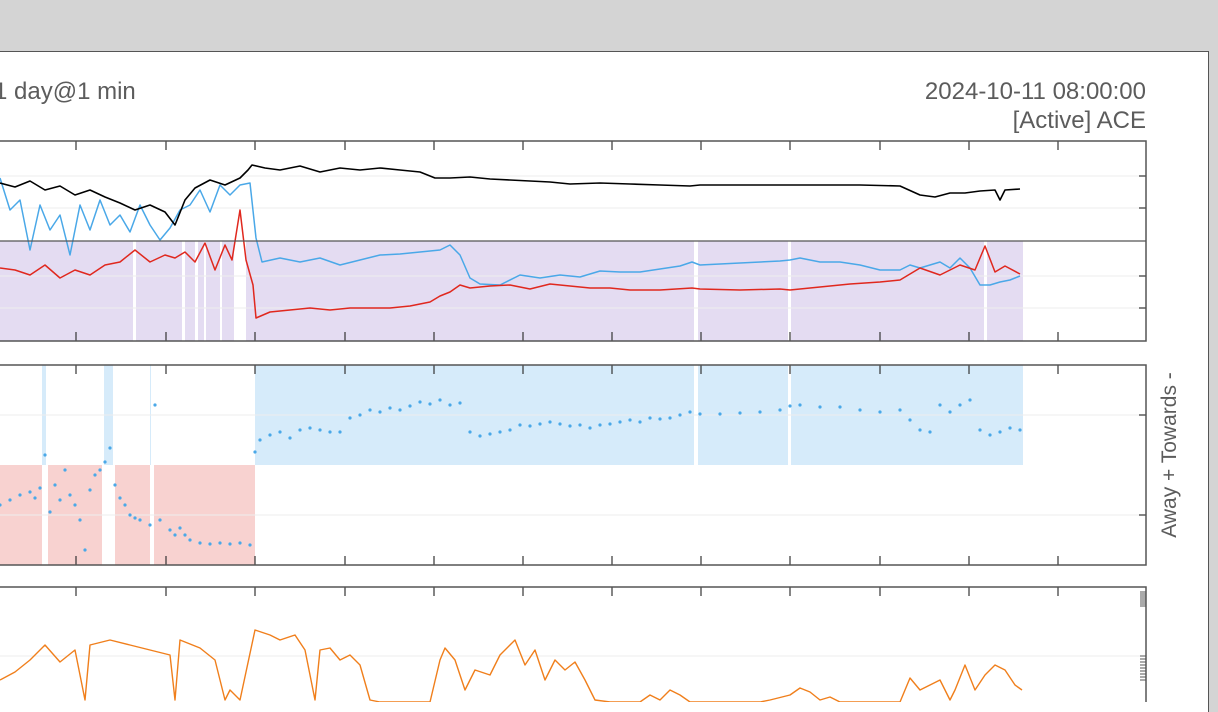 This screenshot has height=712, width=1218. What do you see at coordinates (511, 291) in the screenshot?
I see `bz-south-shading` at bounding box center [511, 291].